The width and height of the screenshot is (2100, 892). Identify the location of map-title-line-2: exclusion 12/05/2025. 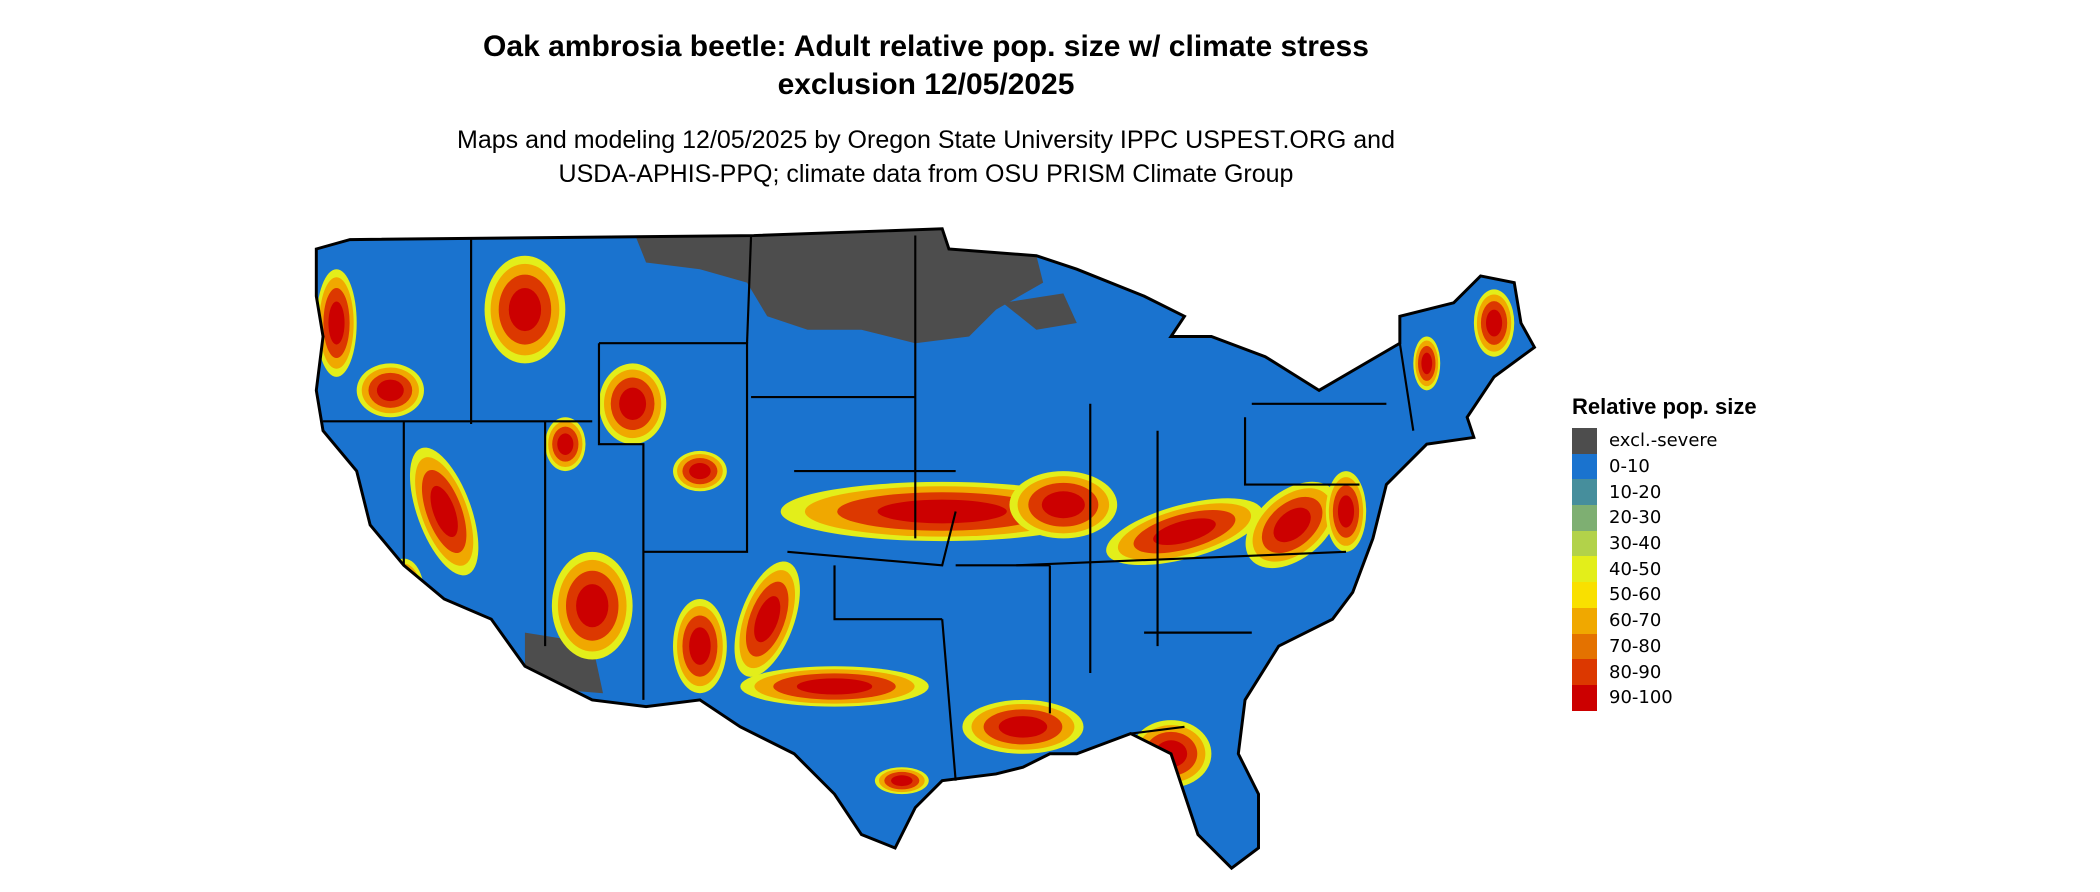
(926, 84).